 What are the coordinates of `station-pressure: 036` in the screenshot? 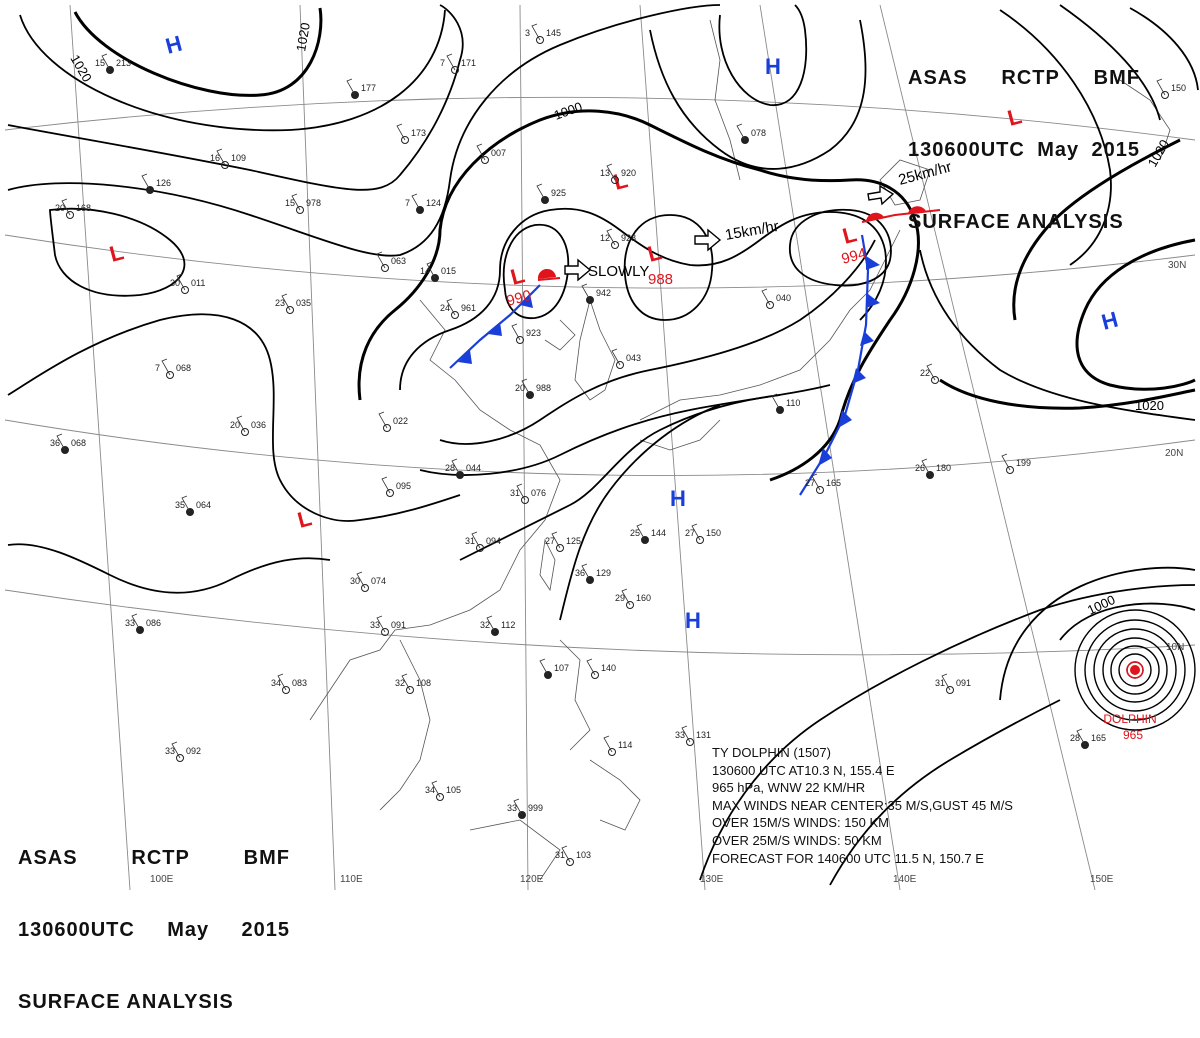 It's located at (258, 425).